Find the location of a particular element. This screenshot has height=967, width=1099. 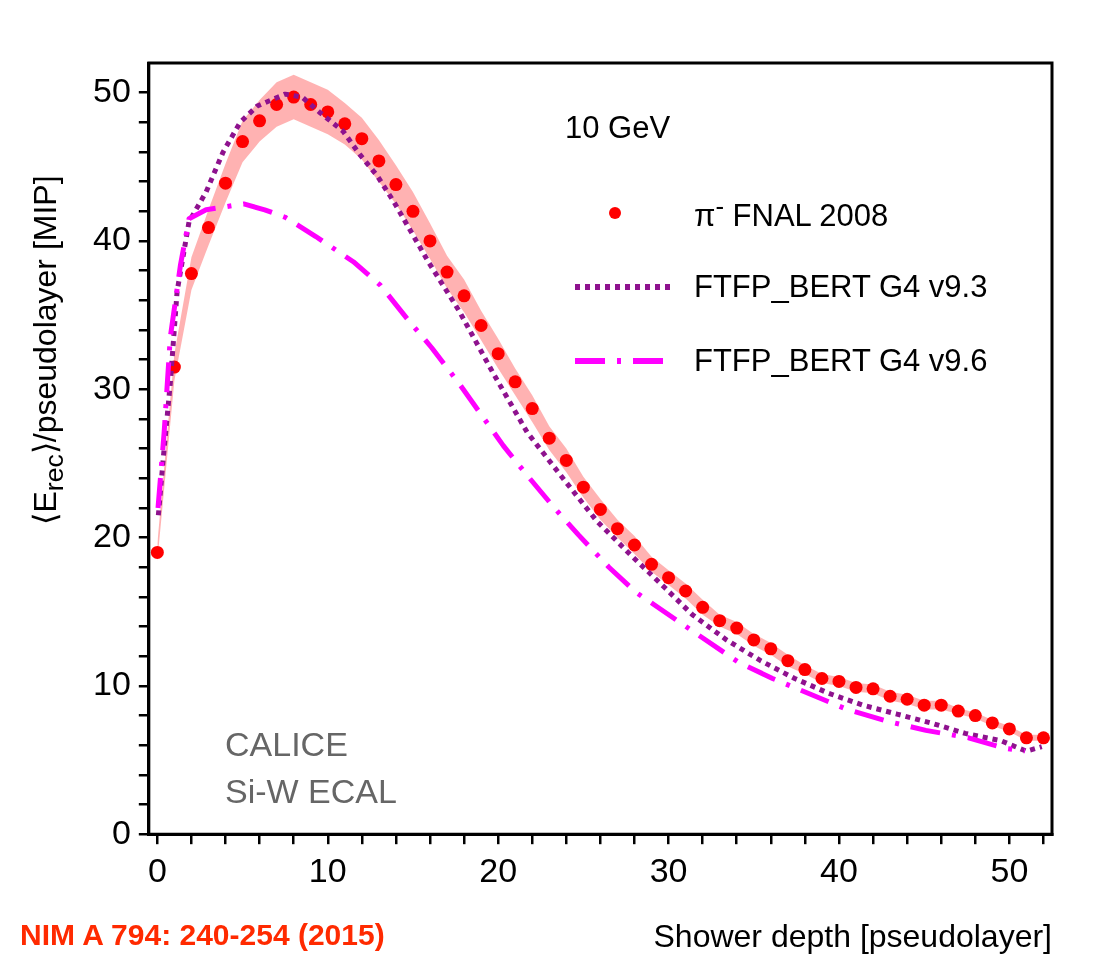

legend-label: π$^{-}$ FNAL 2008 is located at coordinates (791, 213).